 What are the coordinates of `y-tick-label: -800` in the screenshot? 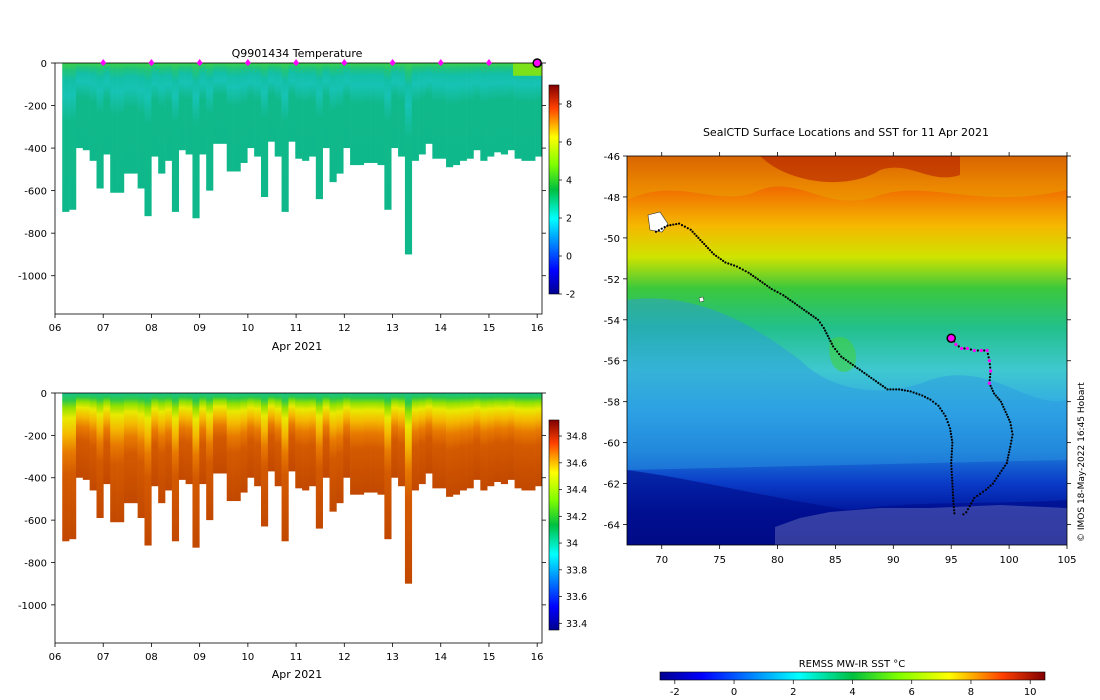 It's located at (35, 563).